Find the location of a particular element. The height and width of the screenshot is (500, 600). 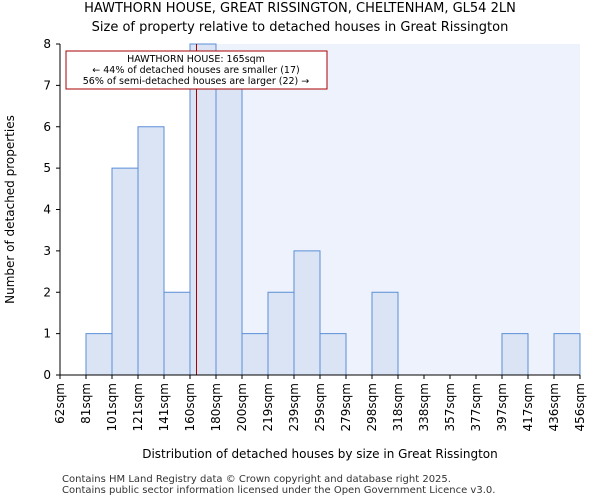

x-tick-label: 121sqm is located at coordinates (138, 407).